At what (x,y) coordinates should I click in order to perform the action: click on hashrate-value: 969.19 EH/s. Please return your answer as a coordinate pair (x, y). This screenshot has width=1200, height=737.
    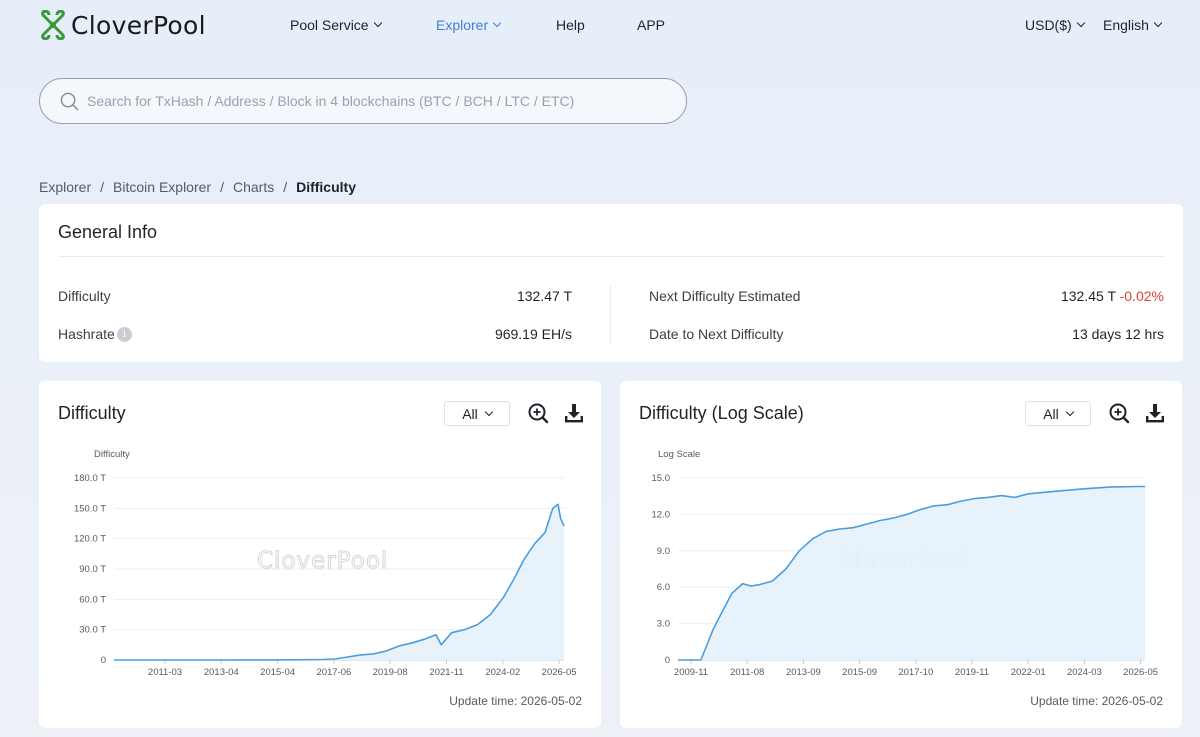
    Looking at the image, I should click on (533, 334).